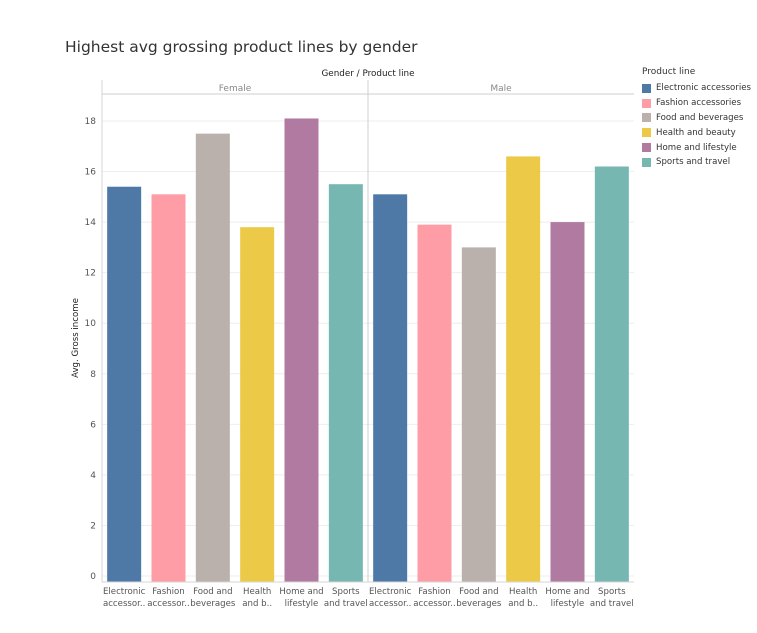 The width and height of the screenshot is (757, 633). I want to click on y-axis-title: Avg. Gross income, so click(76, 338).